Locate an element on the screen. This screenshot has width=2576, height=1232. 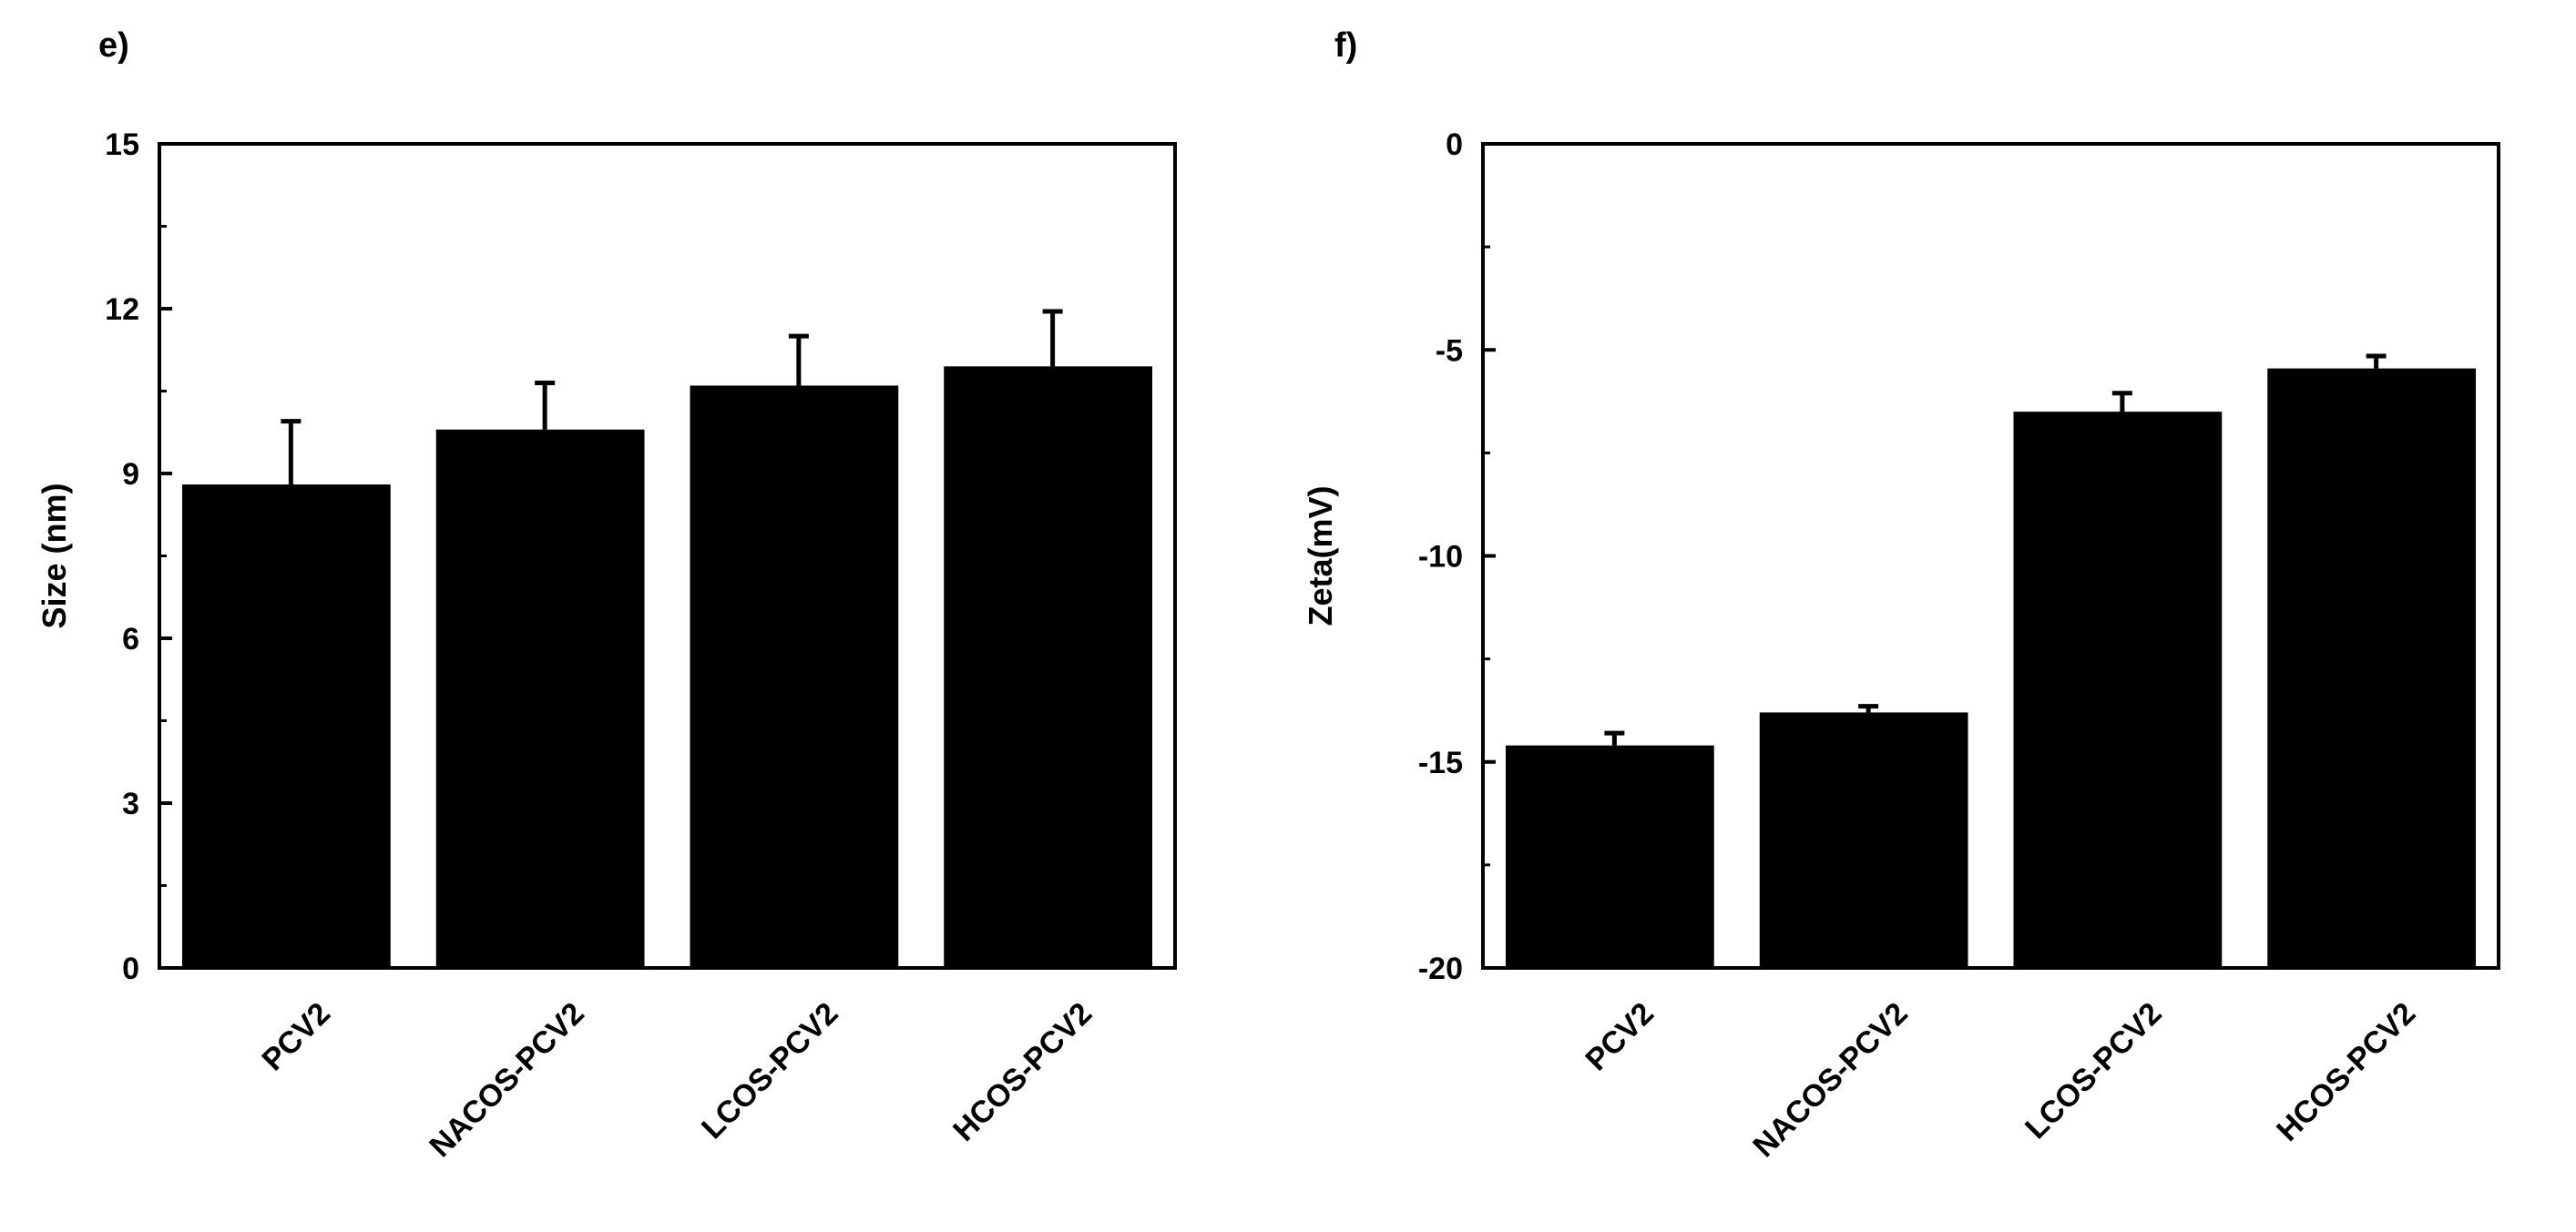
y-tick-label: 3 is located at coordinates (130, 804).